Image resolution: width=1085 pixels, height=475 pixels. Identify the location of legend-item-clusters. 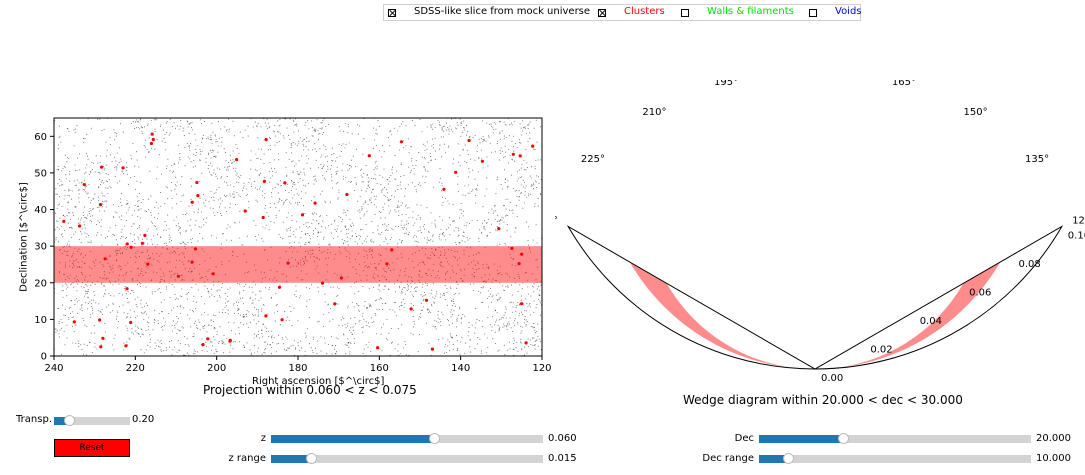
(602, 13).